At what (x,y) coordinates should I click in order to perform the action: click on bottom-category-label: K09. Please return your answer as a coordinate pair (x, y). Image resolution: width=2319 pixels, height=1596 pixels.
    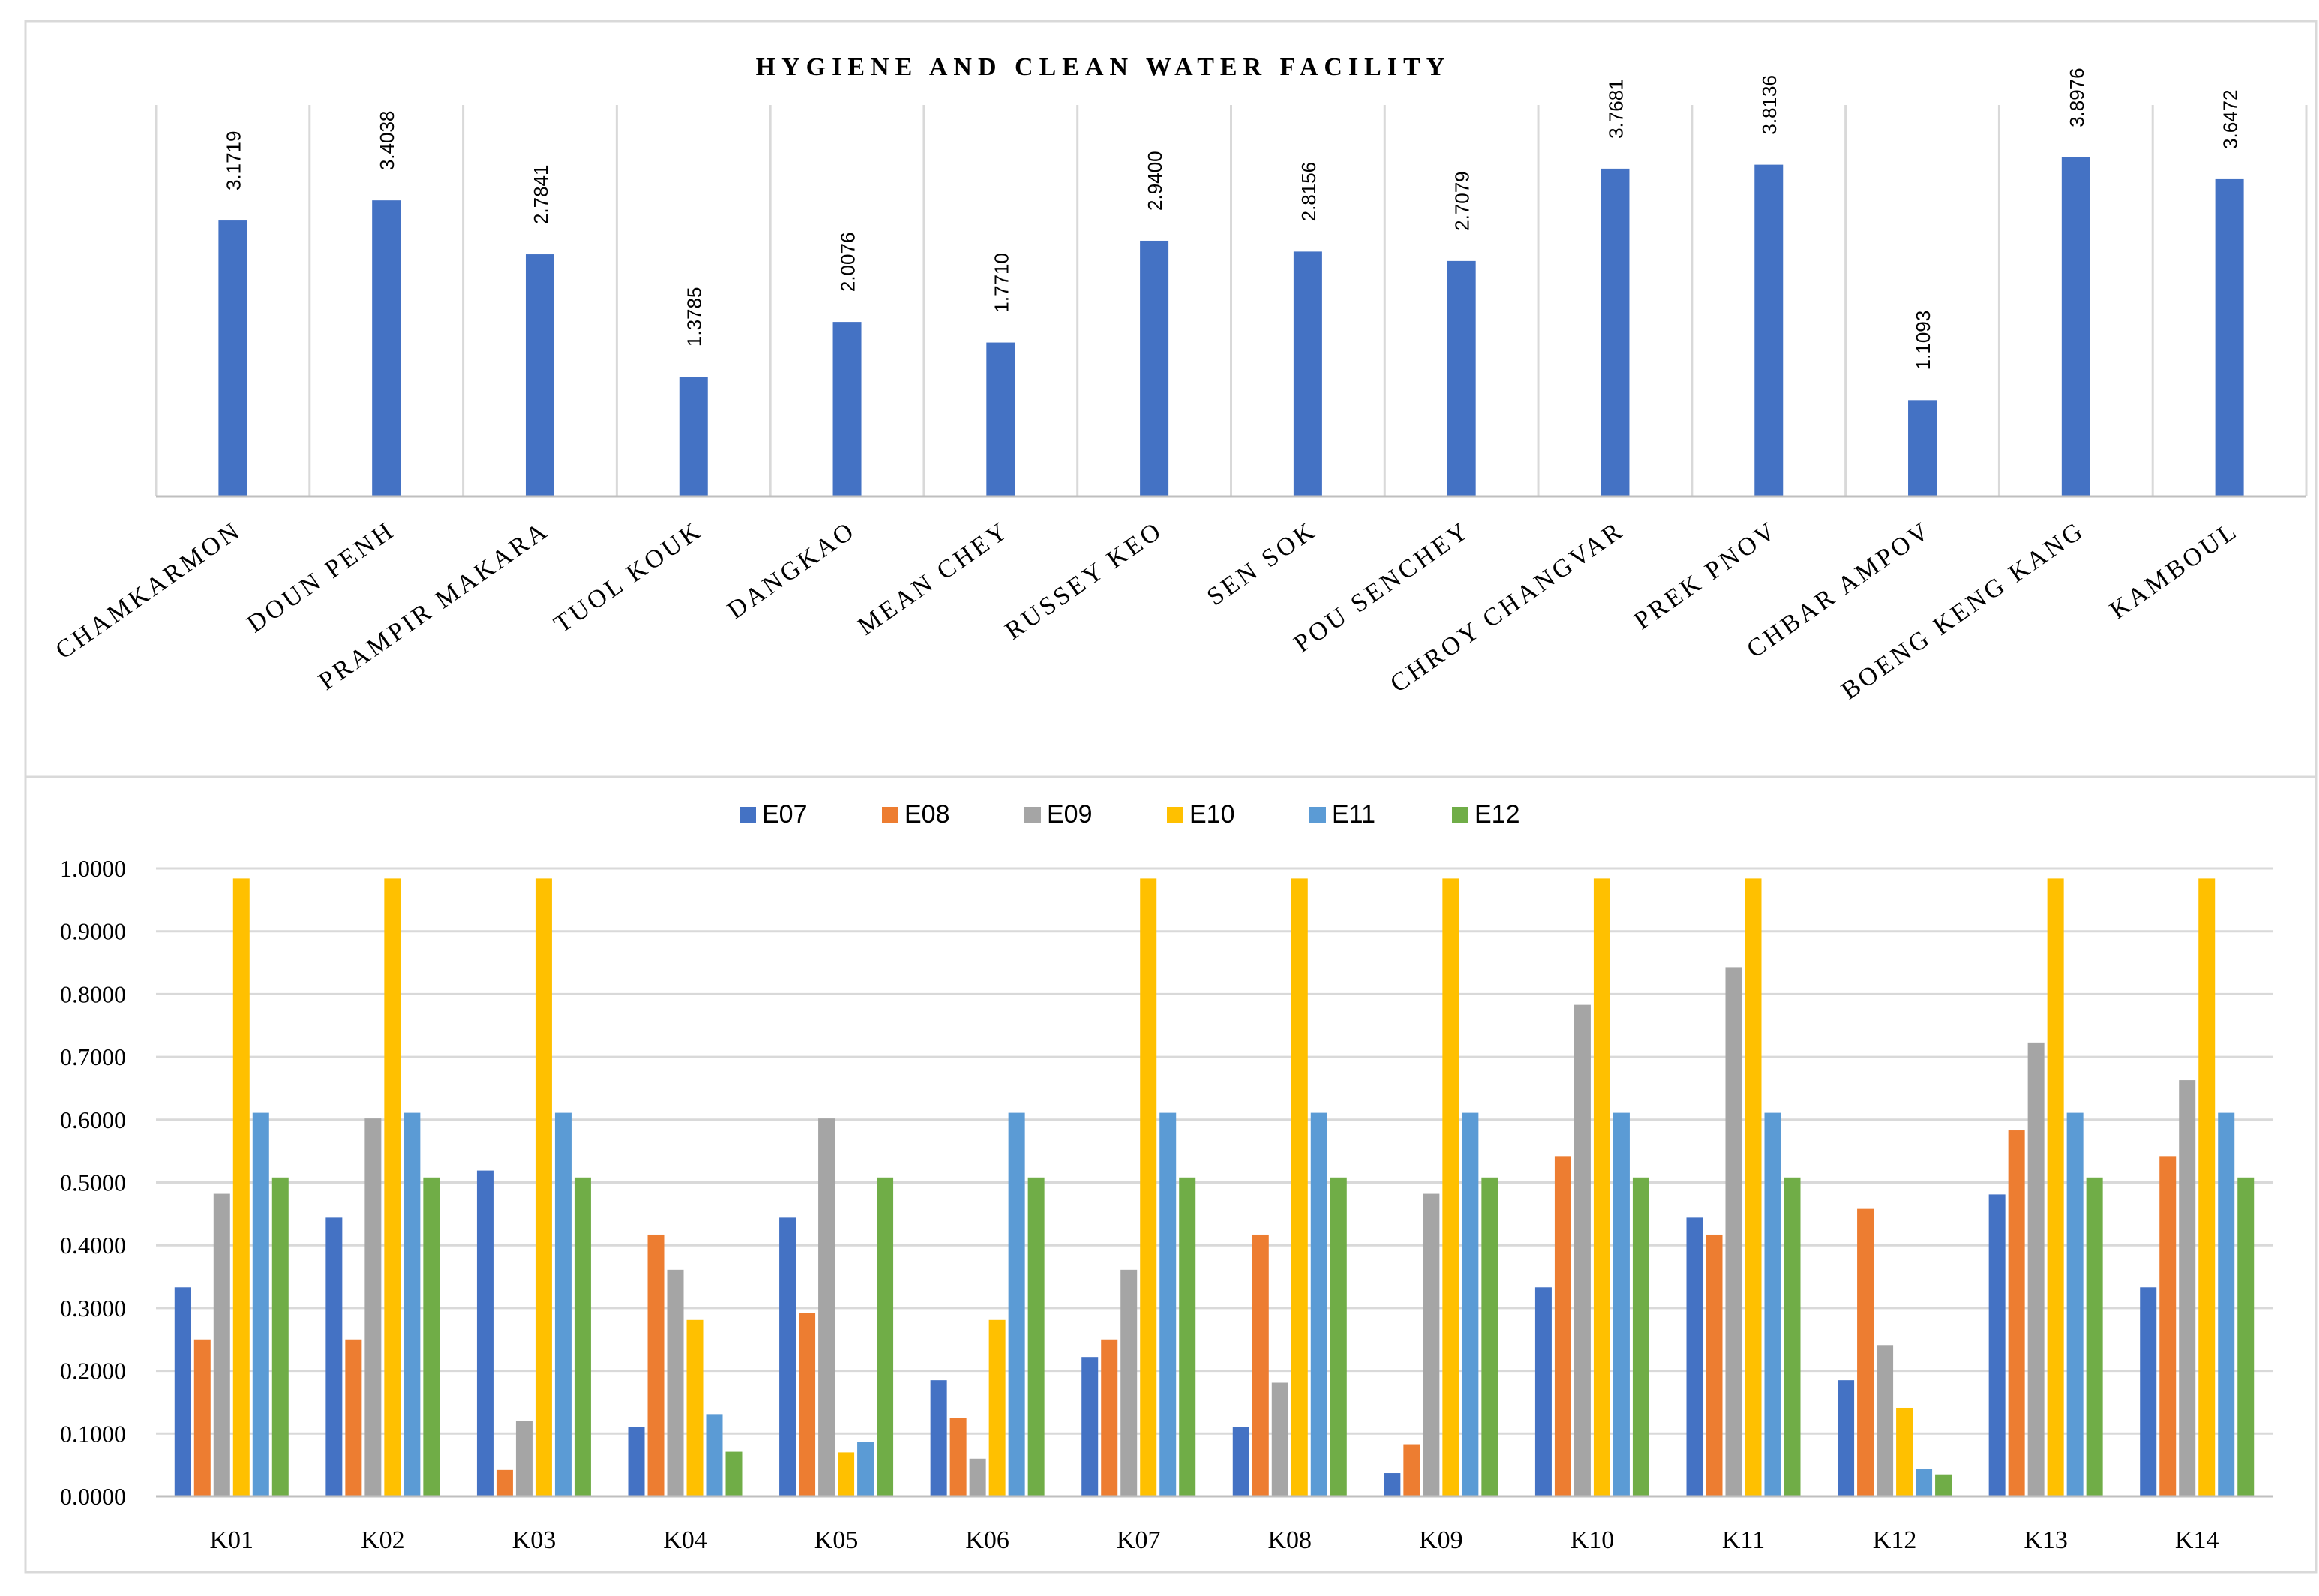
    Looking at the image, I should click on (1441, 1540).